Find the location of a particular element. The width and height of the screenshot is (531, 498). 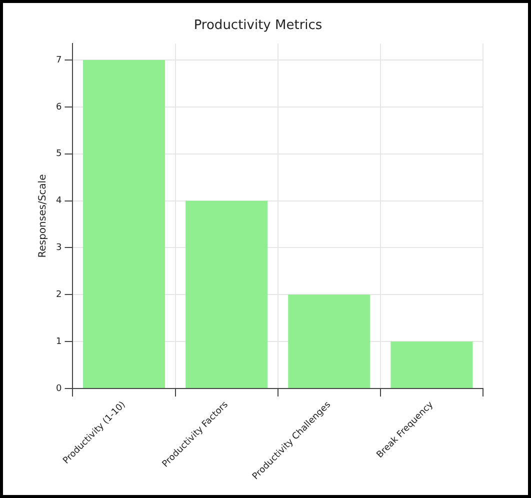

y-tick-label: 5 is located at coordinates (59, 154).